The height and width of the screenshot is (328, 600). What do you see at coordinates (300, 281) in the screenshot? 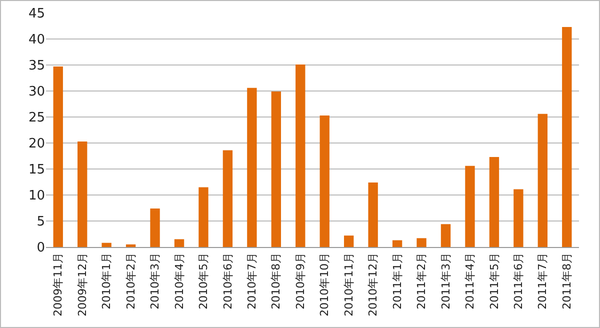
I see `x-tick-label: 2010年9月` at bounding box center [300, 281].